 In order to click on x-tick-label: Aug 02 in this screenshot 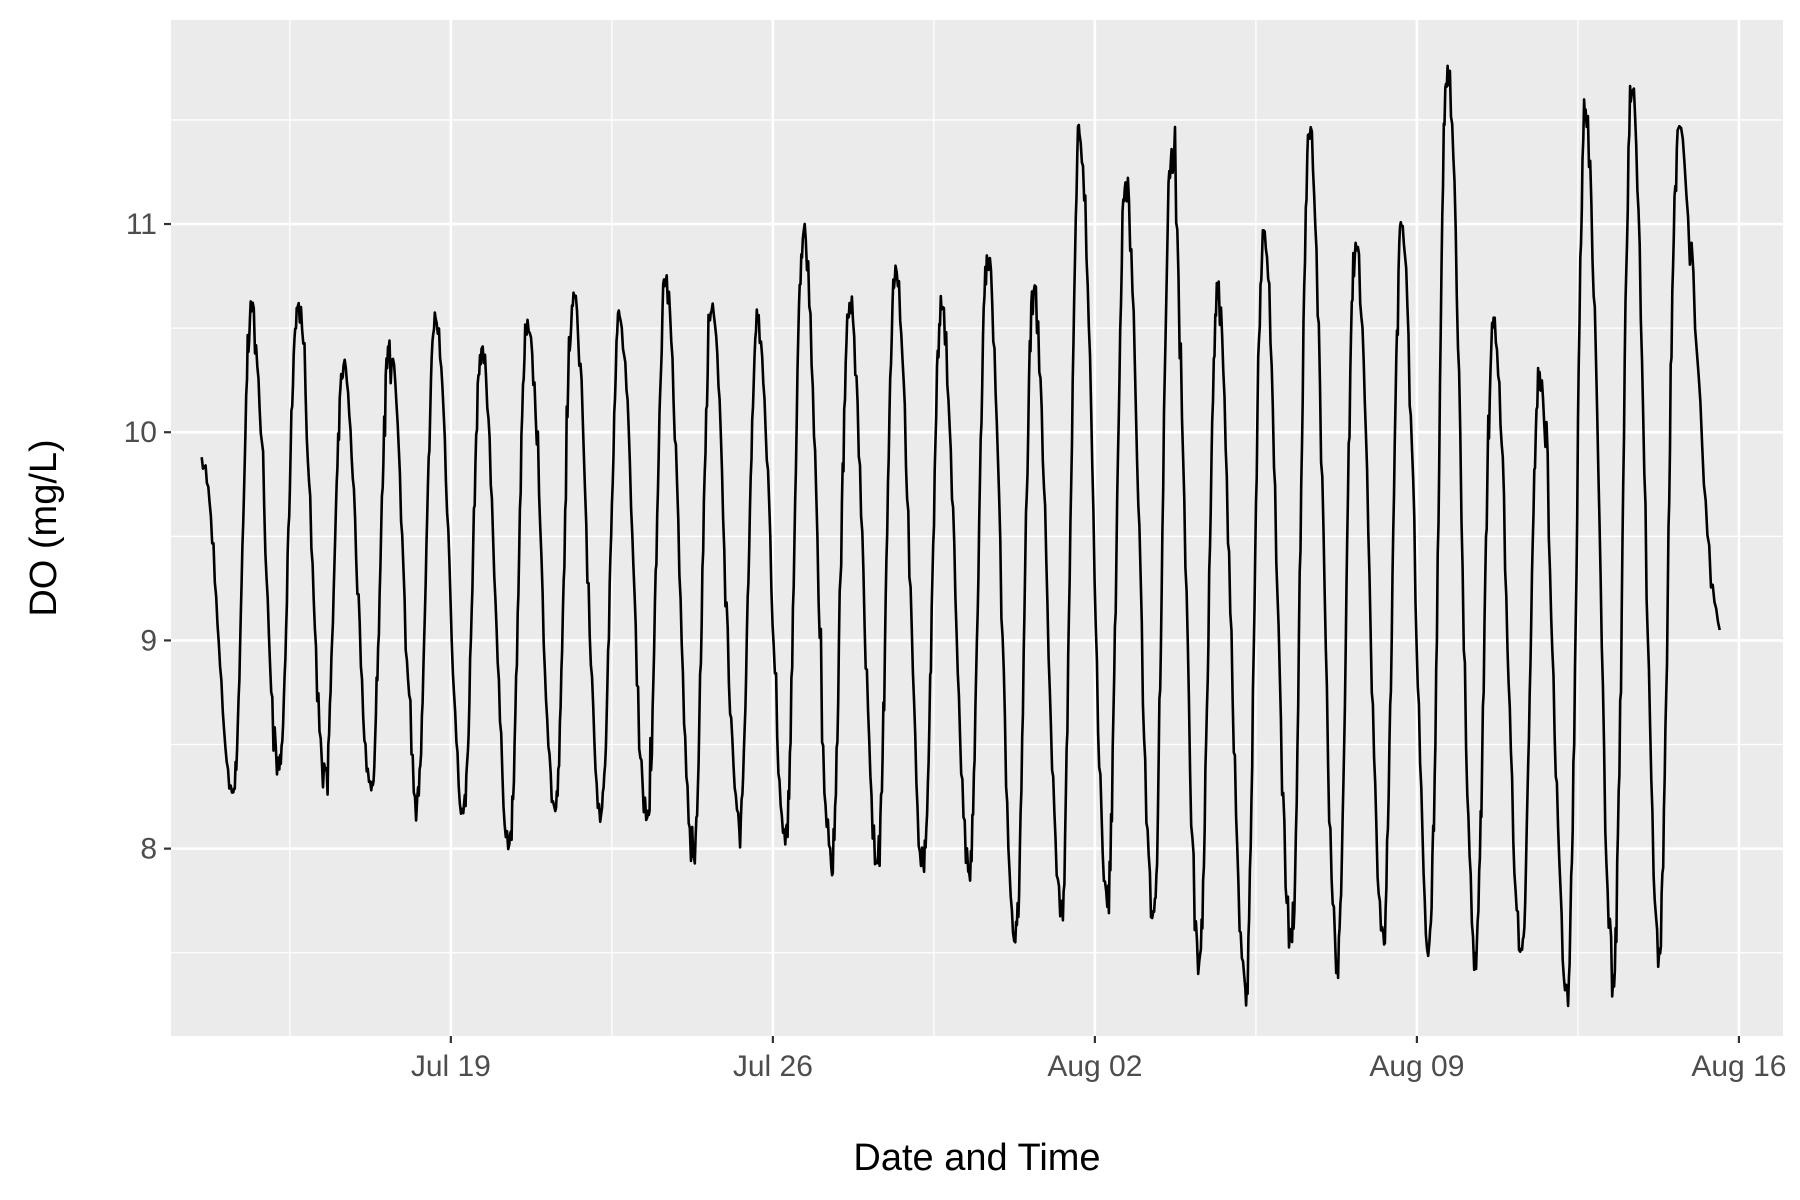, I will do `click(1094, 1066)`.